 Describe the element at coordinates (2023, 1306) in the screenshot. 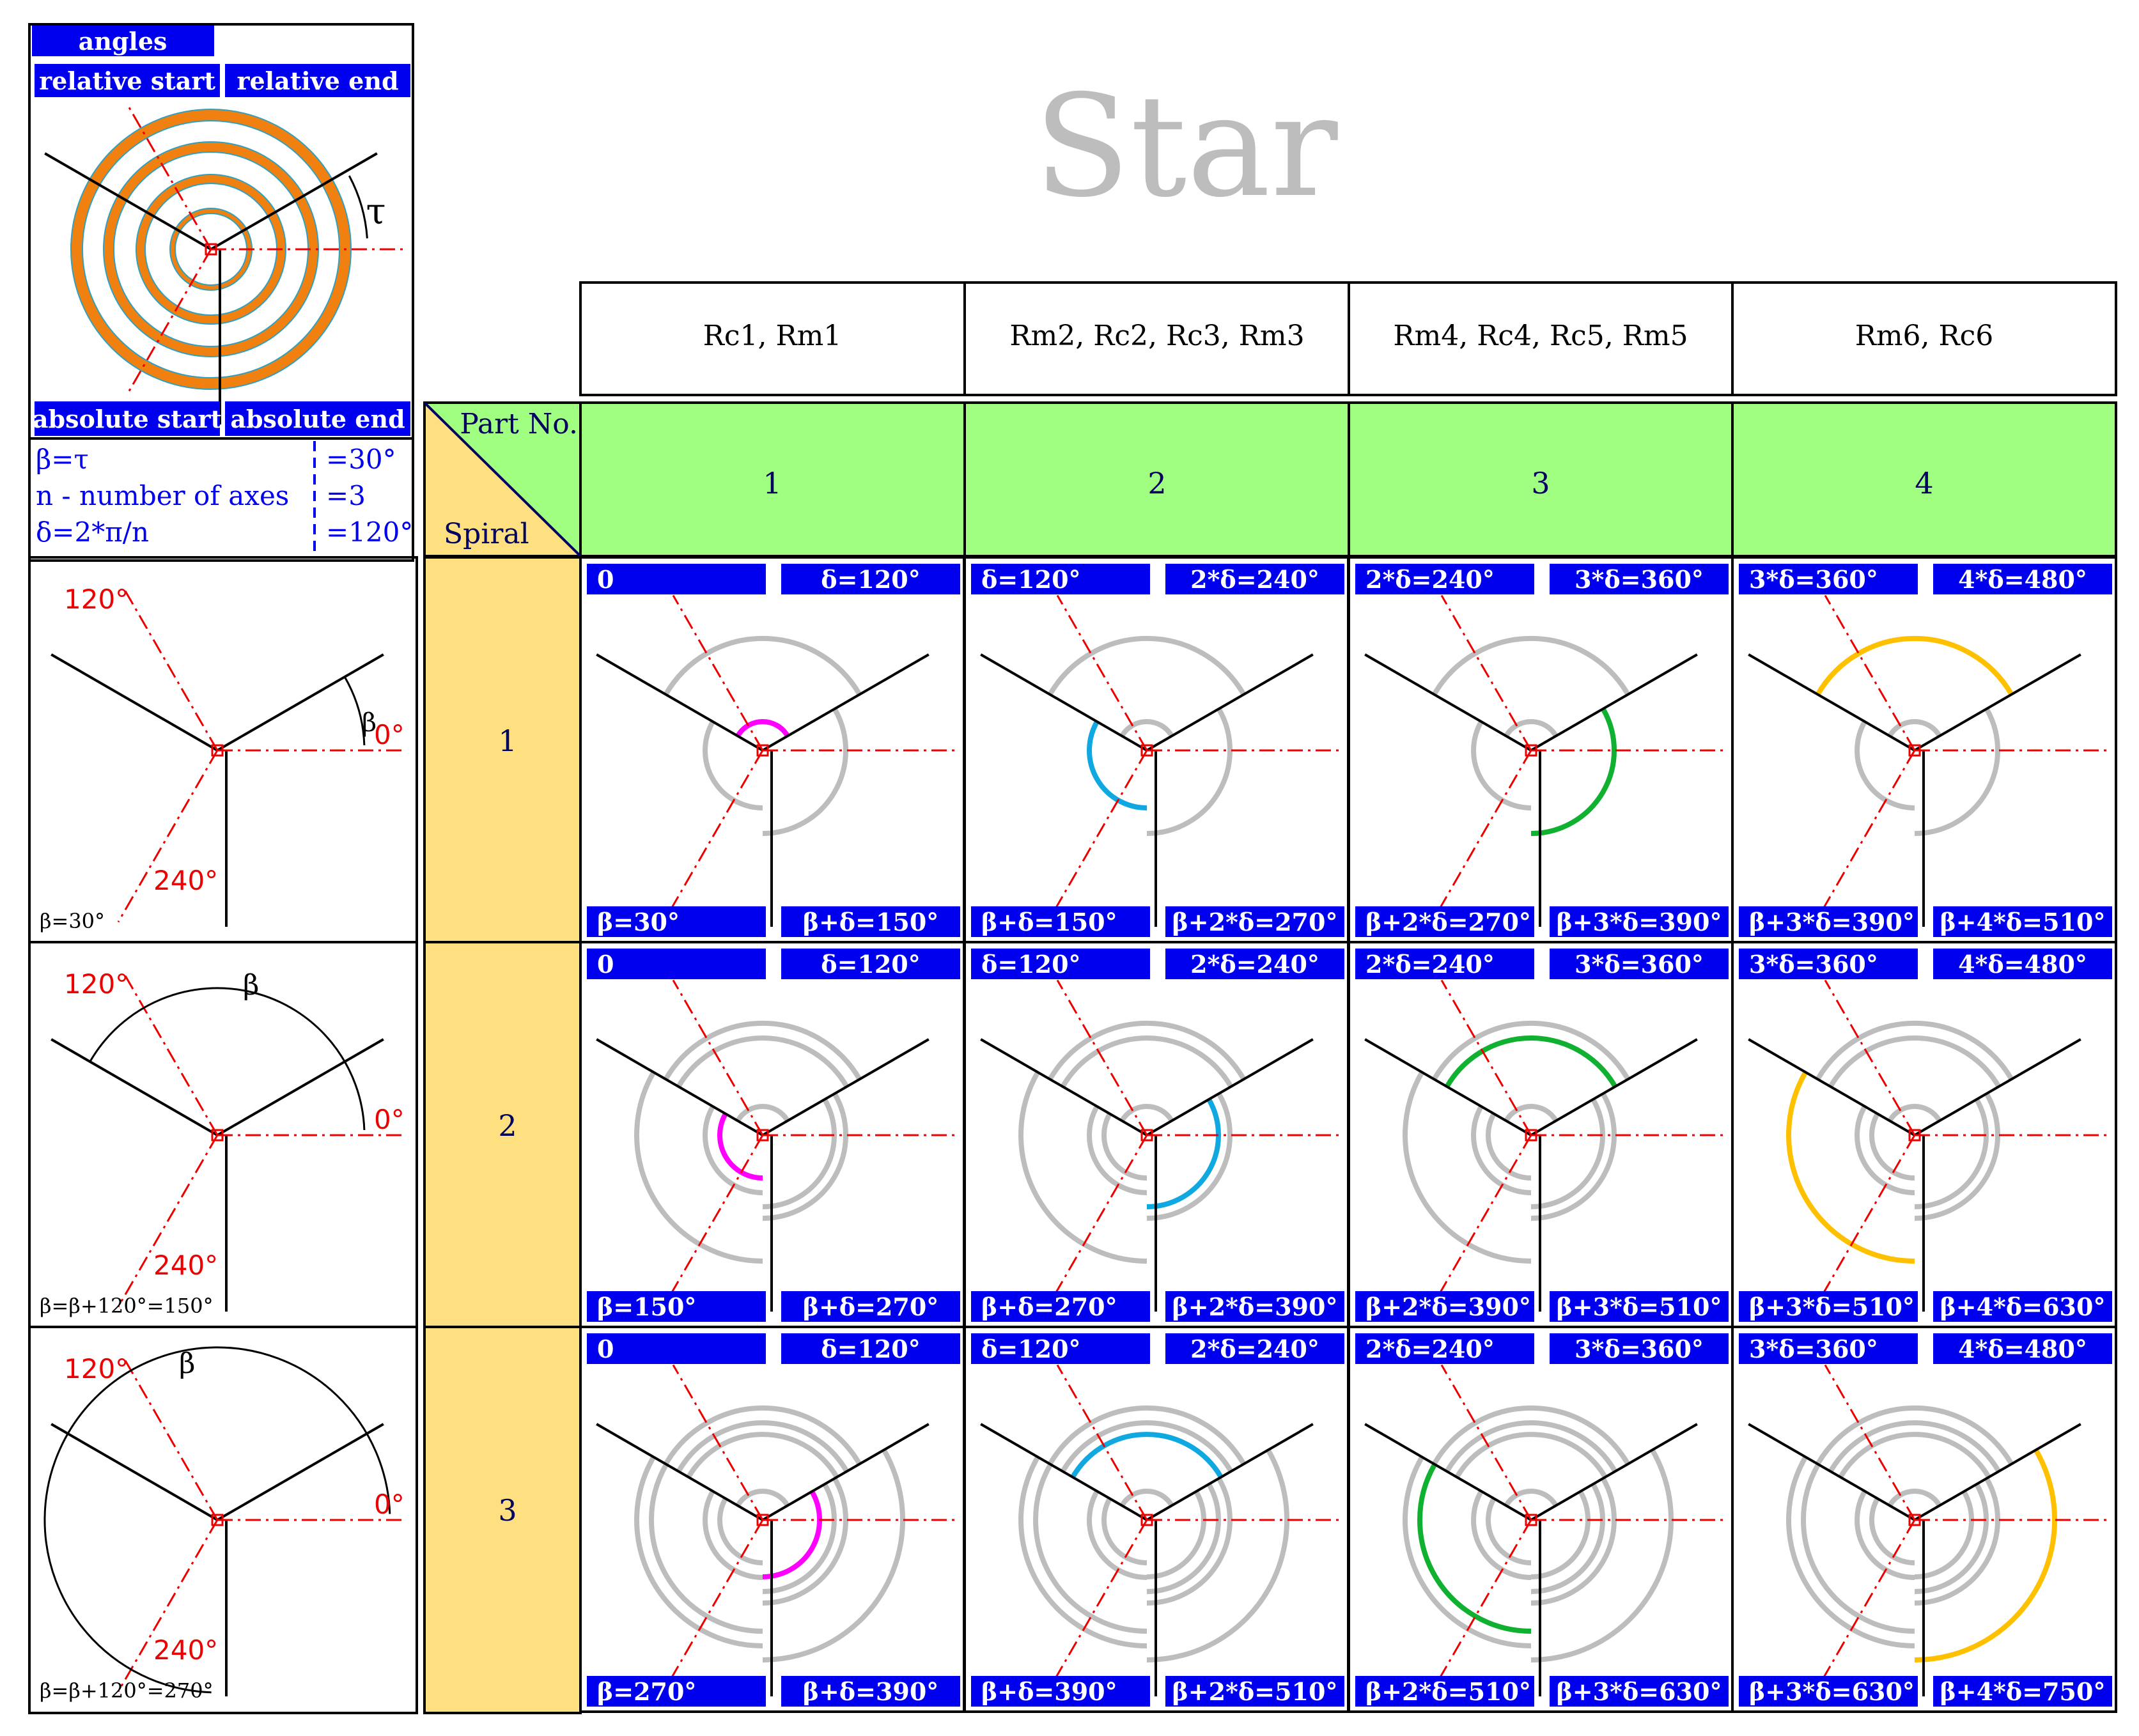

I see `cell-r2-c4-br-box` at that location.